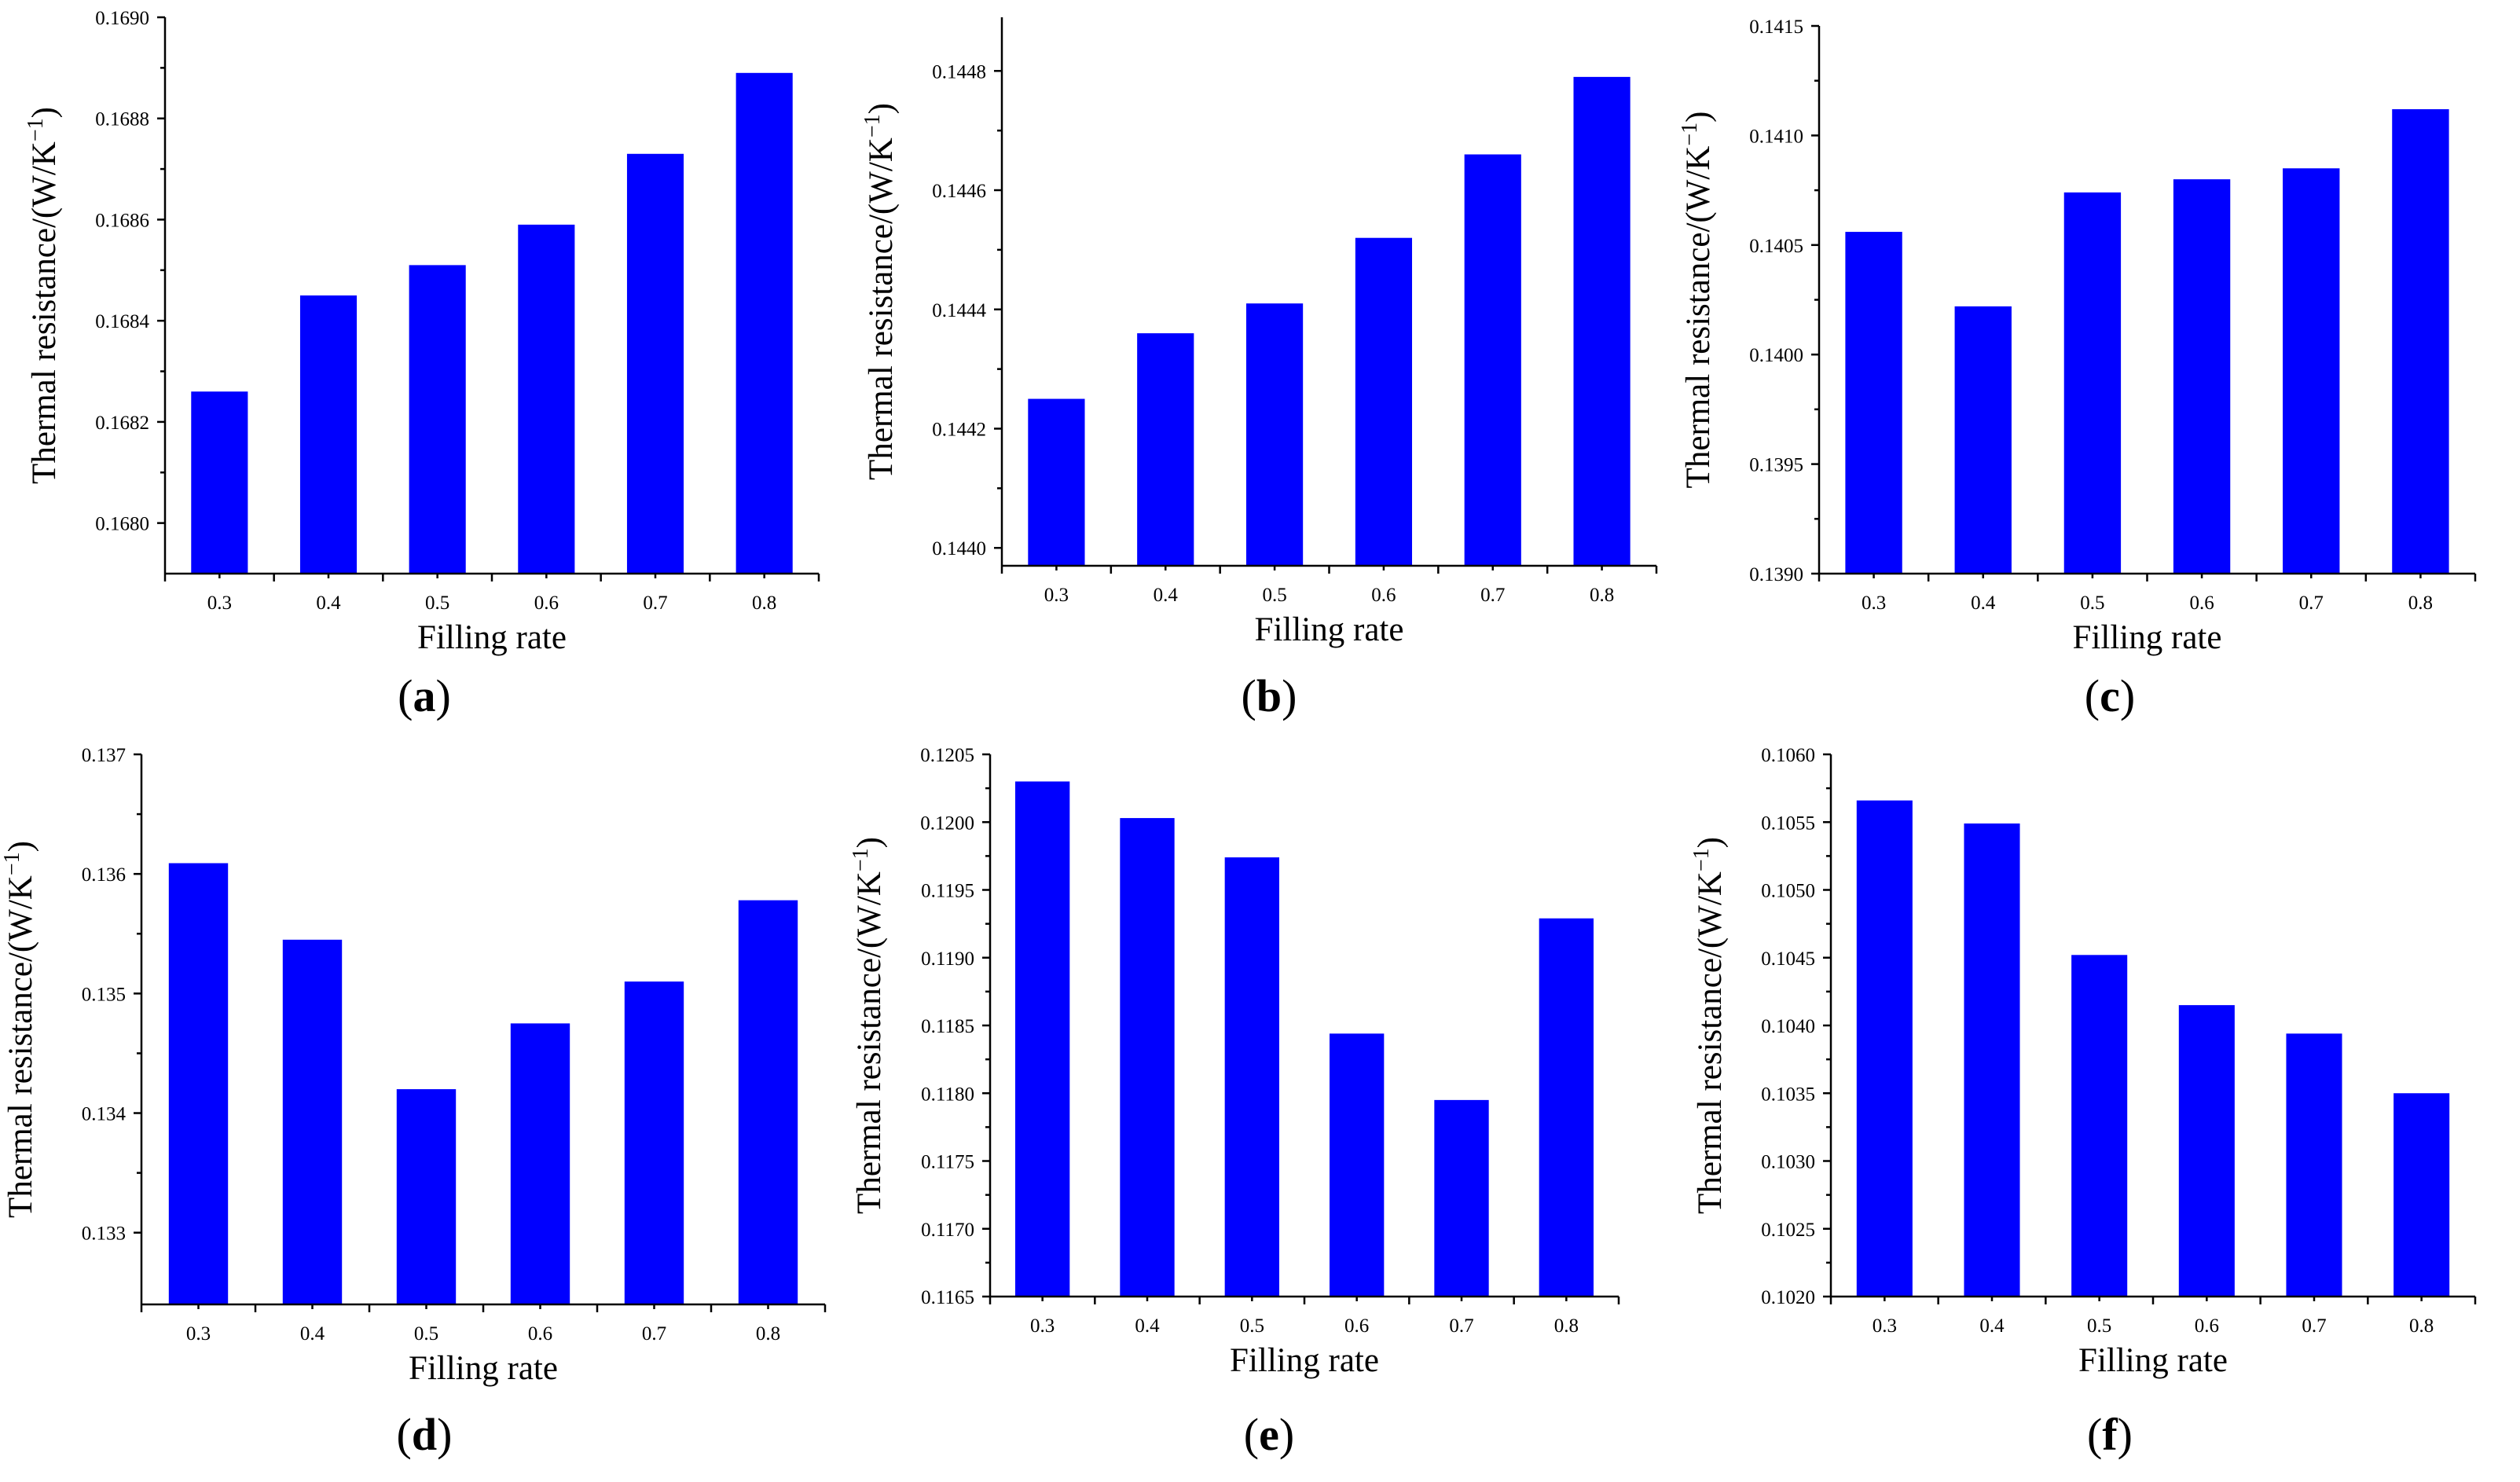 The image size is (2520, 1482). I want to click on bar-c-0.7, so click(2311, 371).